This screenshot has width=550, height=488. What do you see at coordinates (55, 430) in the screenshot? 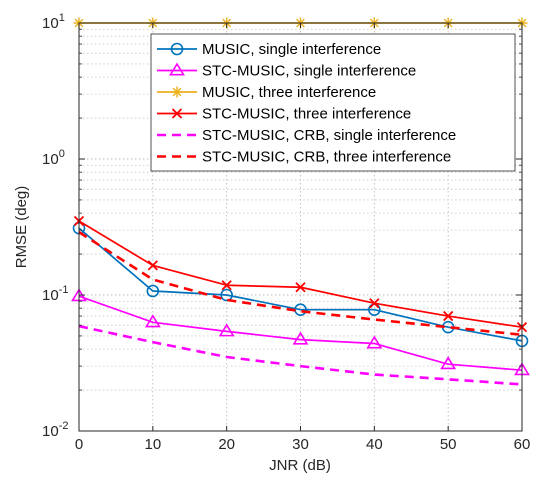
I see `y-tick-label: 10⁻²` at bounding box center [55, 430].